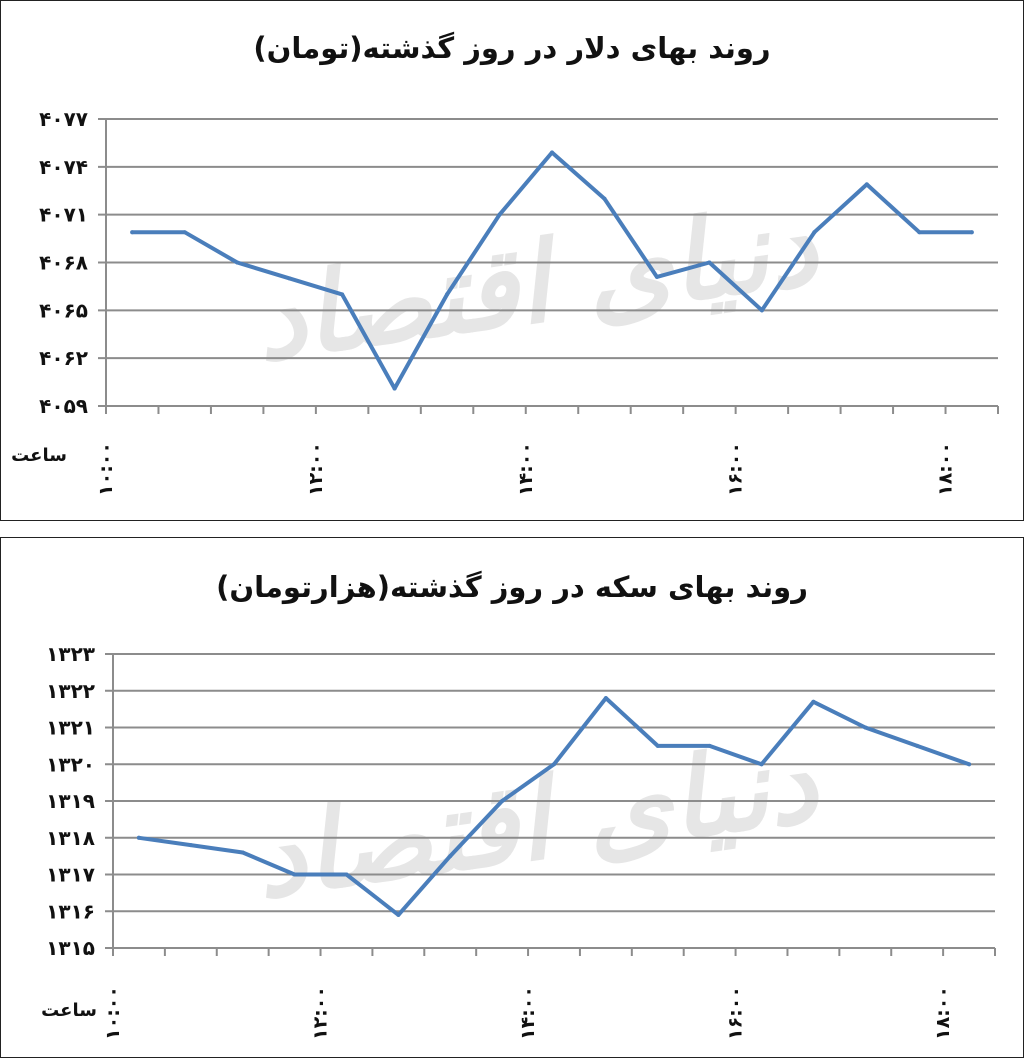 The width and height of the screenshot is (1024, 1059). Describe the element at coordinates (70, 948) in the screenshot. I see `y-tick-label: ۱۳۱۵` at that location.